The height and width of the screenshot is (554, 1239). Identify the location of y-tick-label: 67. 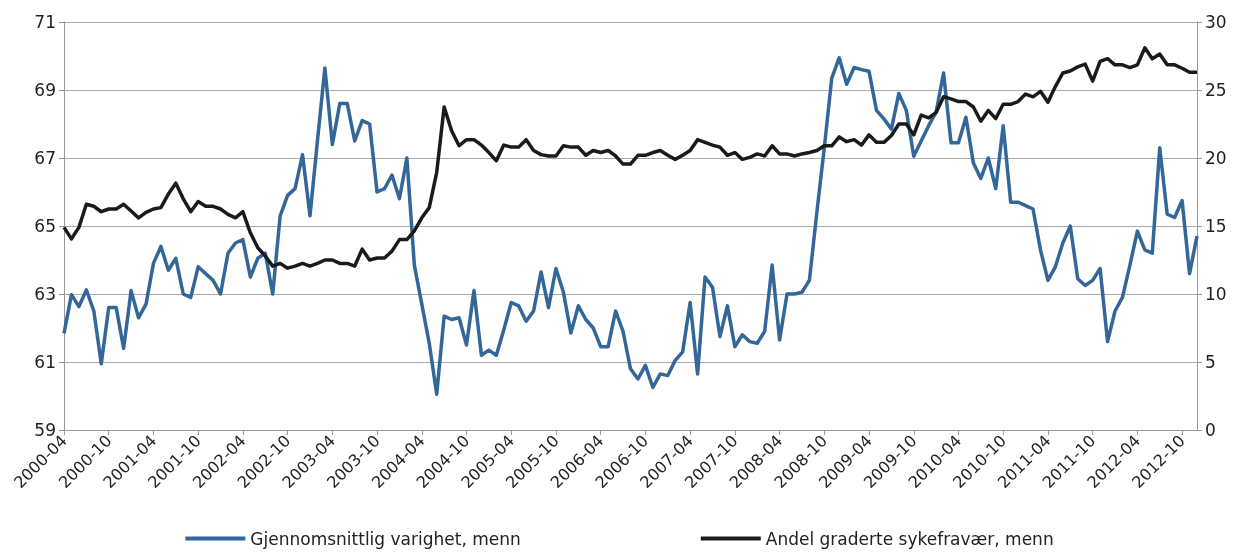
(45, 158).